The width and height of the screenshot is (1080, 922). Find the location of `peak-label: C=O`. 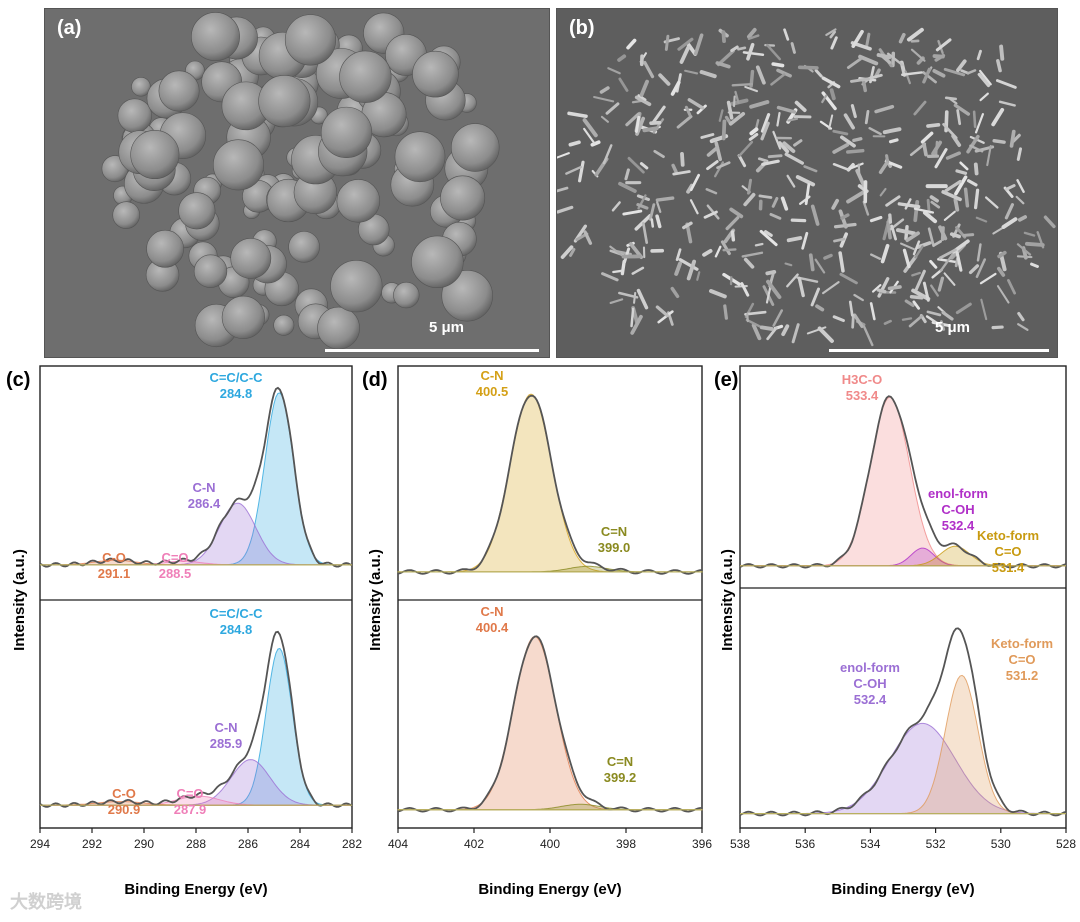

peak-label: C=O is located at coordinates (189, 793).